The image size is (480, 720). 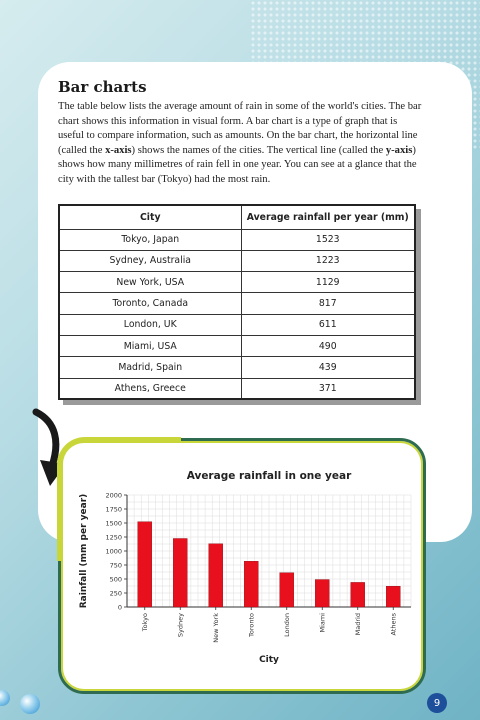 What do you see at coordinates (150, 346) in the screenshot?
I see `city-cell: Miami, USA` at bounding box center [150, 346].